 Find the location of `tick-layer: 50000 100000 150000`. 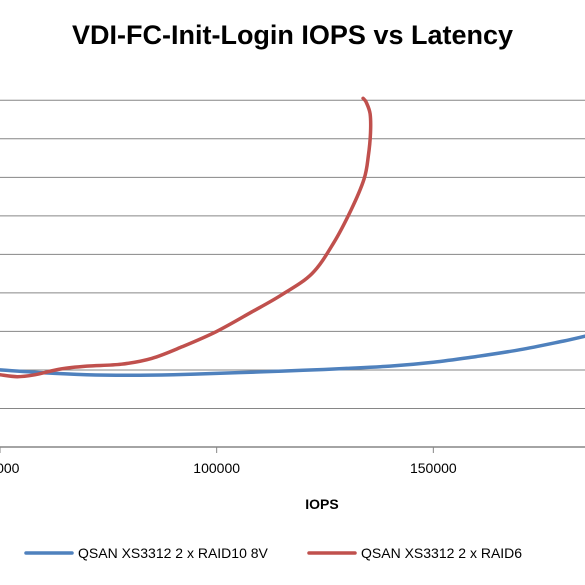

tick-layer: 50000 100000 150000 is located at coordinates (228, 461).